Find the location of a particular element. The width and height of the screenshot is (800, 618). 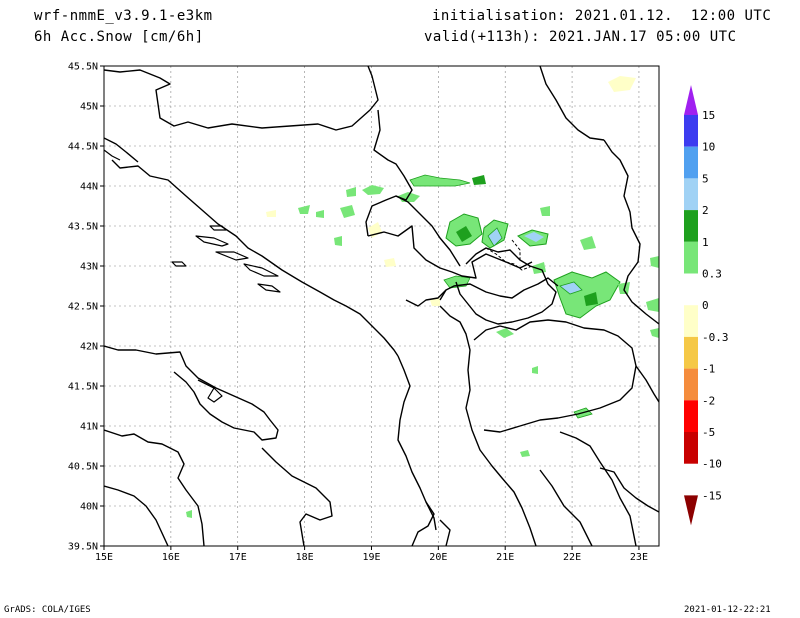

lon-label: 21E is located at coordinates (505, 557).